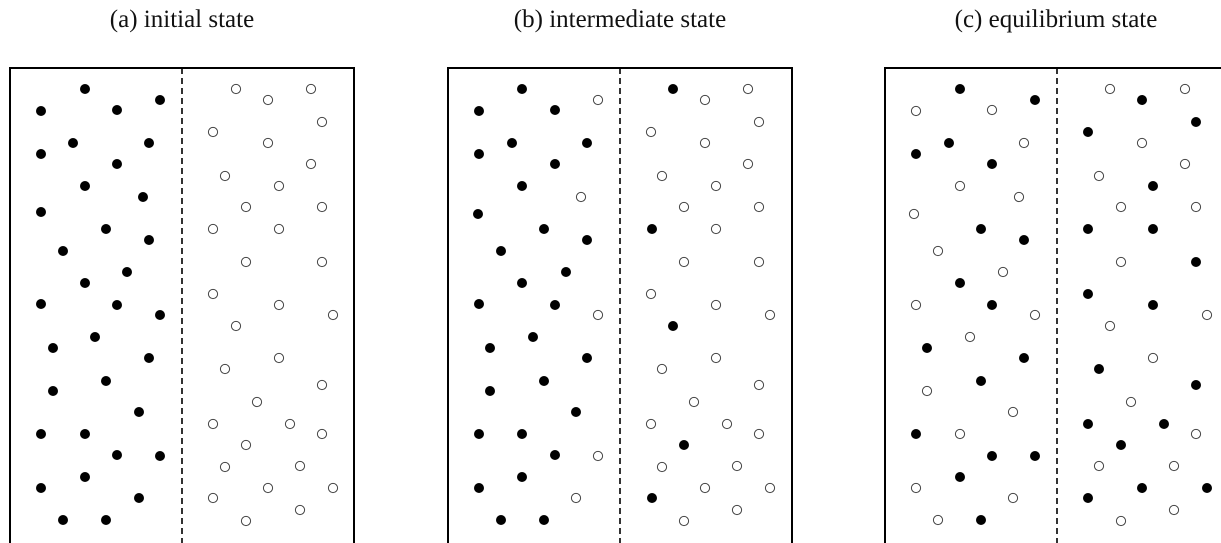 This screenshot has height=543, width=1221. I want to click on panel-title-equilibrium: (c) equilibrium state, so click(1056, 19).